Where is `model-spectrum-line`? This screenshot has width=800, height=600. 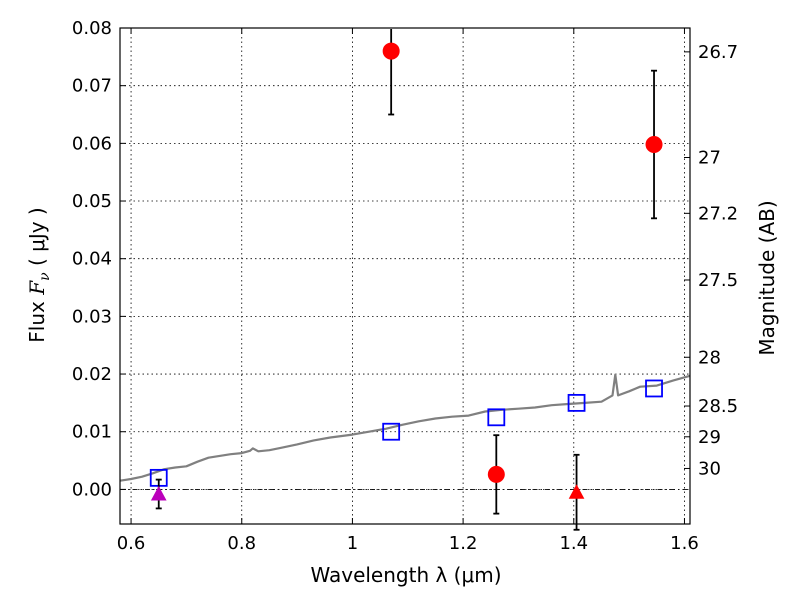 model-spectrum-line is located at coordinates (405, 427).